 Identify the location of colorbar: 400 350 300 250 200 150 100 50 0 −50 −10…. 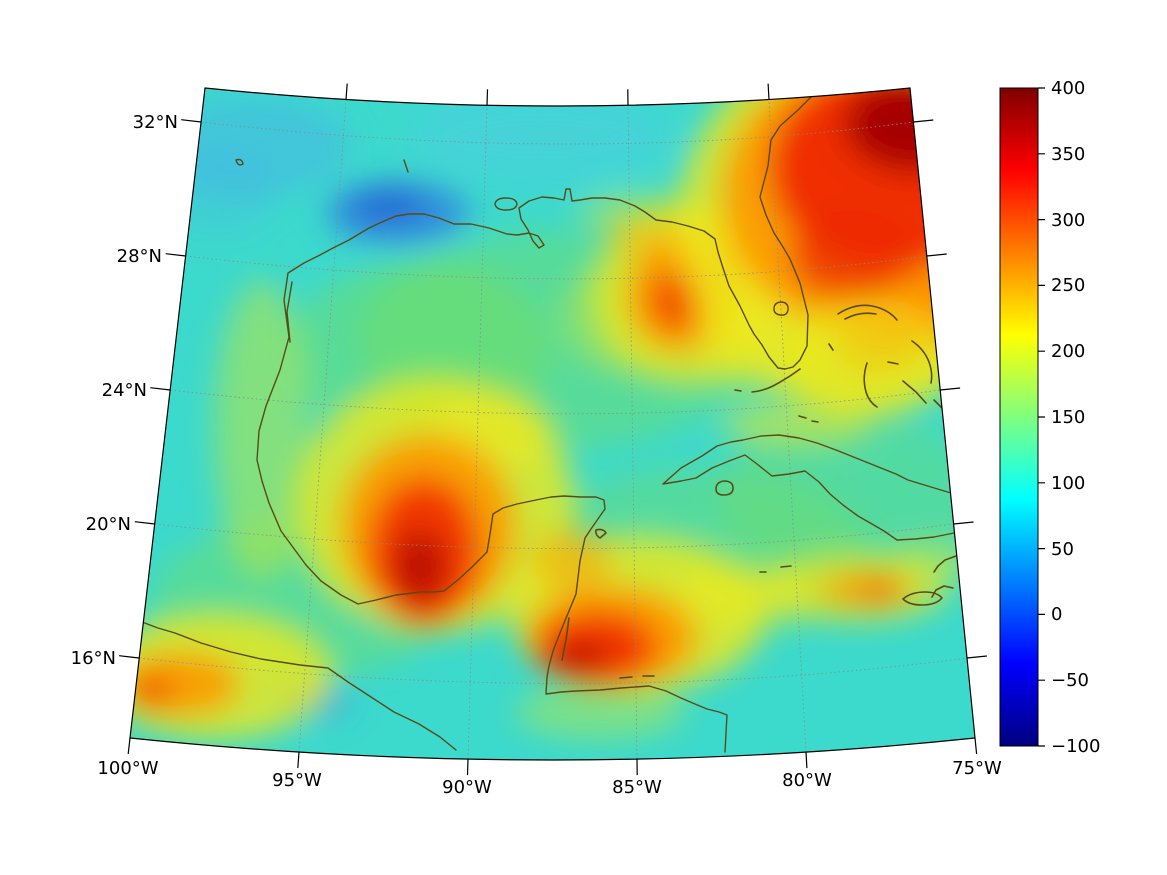
(1049, 417).